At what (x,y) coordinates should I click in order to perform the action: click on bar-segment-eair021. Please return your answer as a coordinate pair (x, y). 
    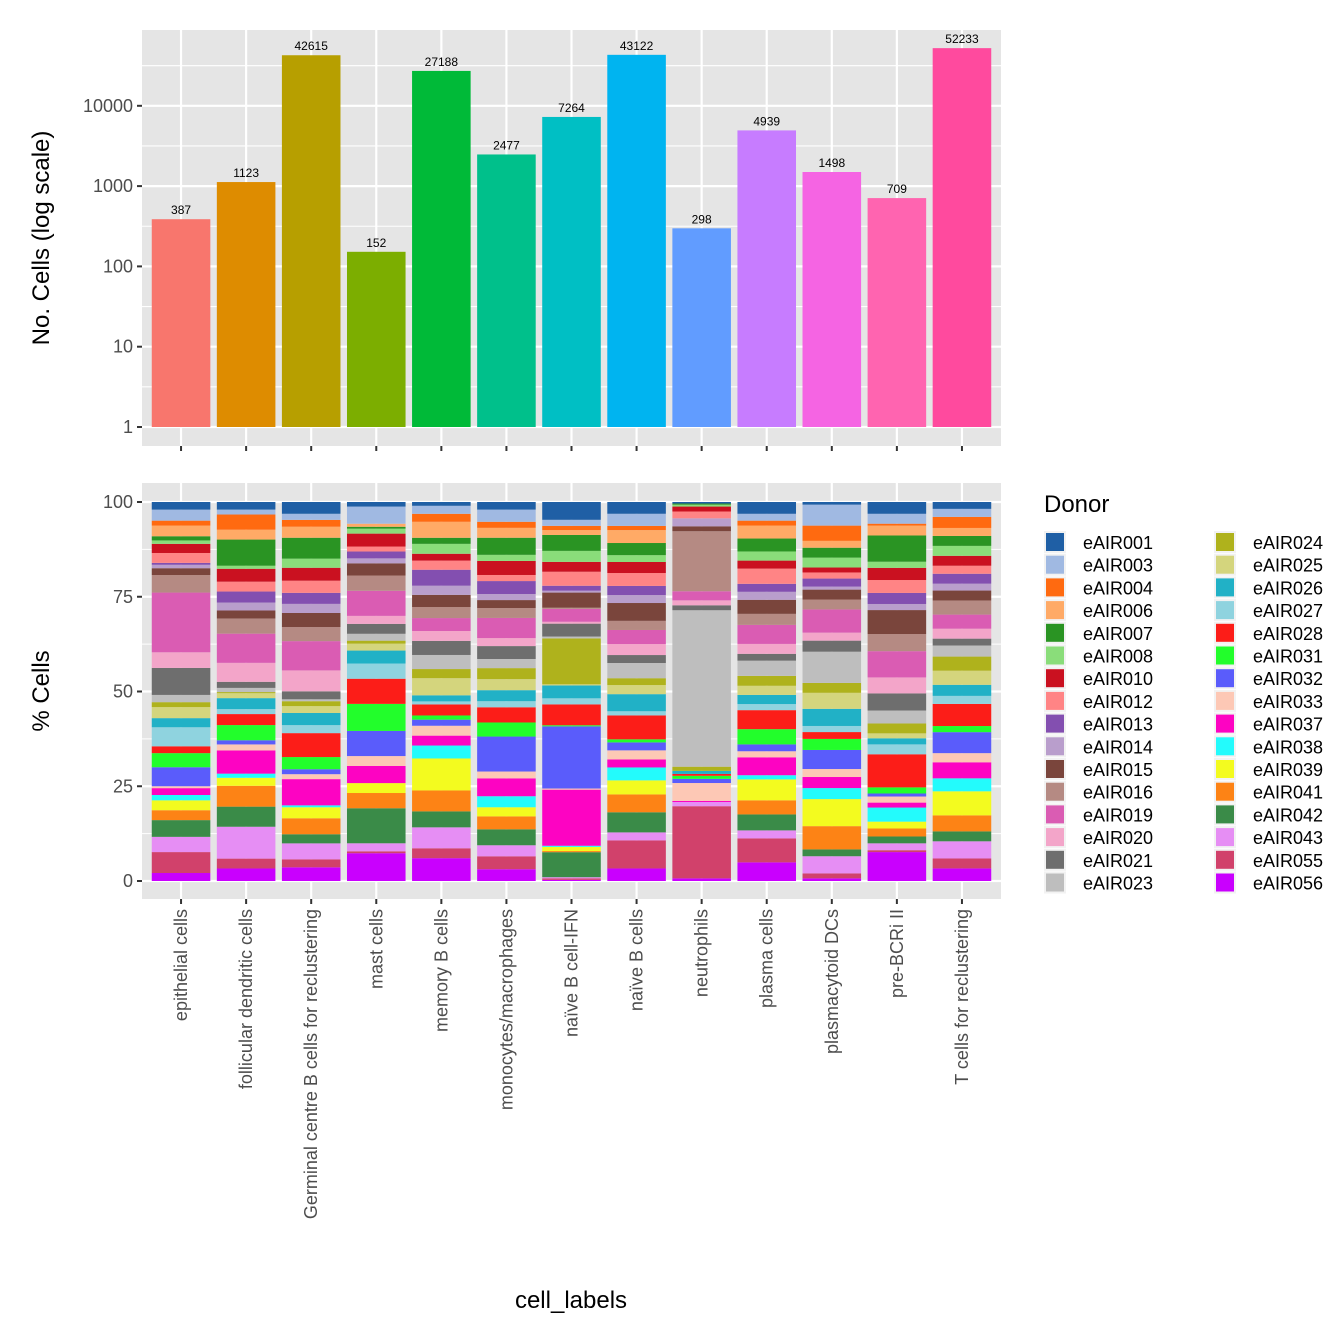
    Looking at the image, I should click on (181, 681).